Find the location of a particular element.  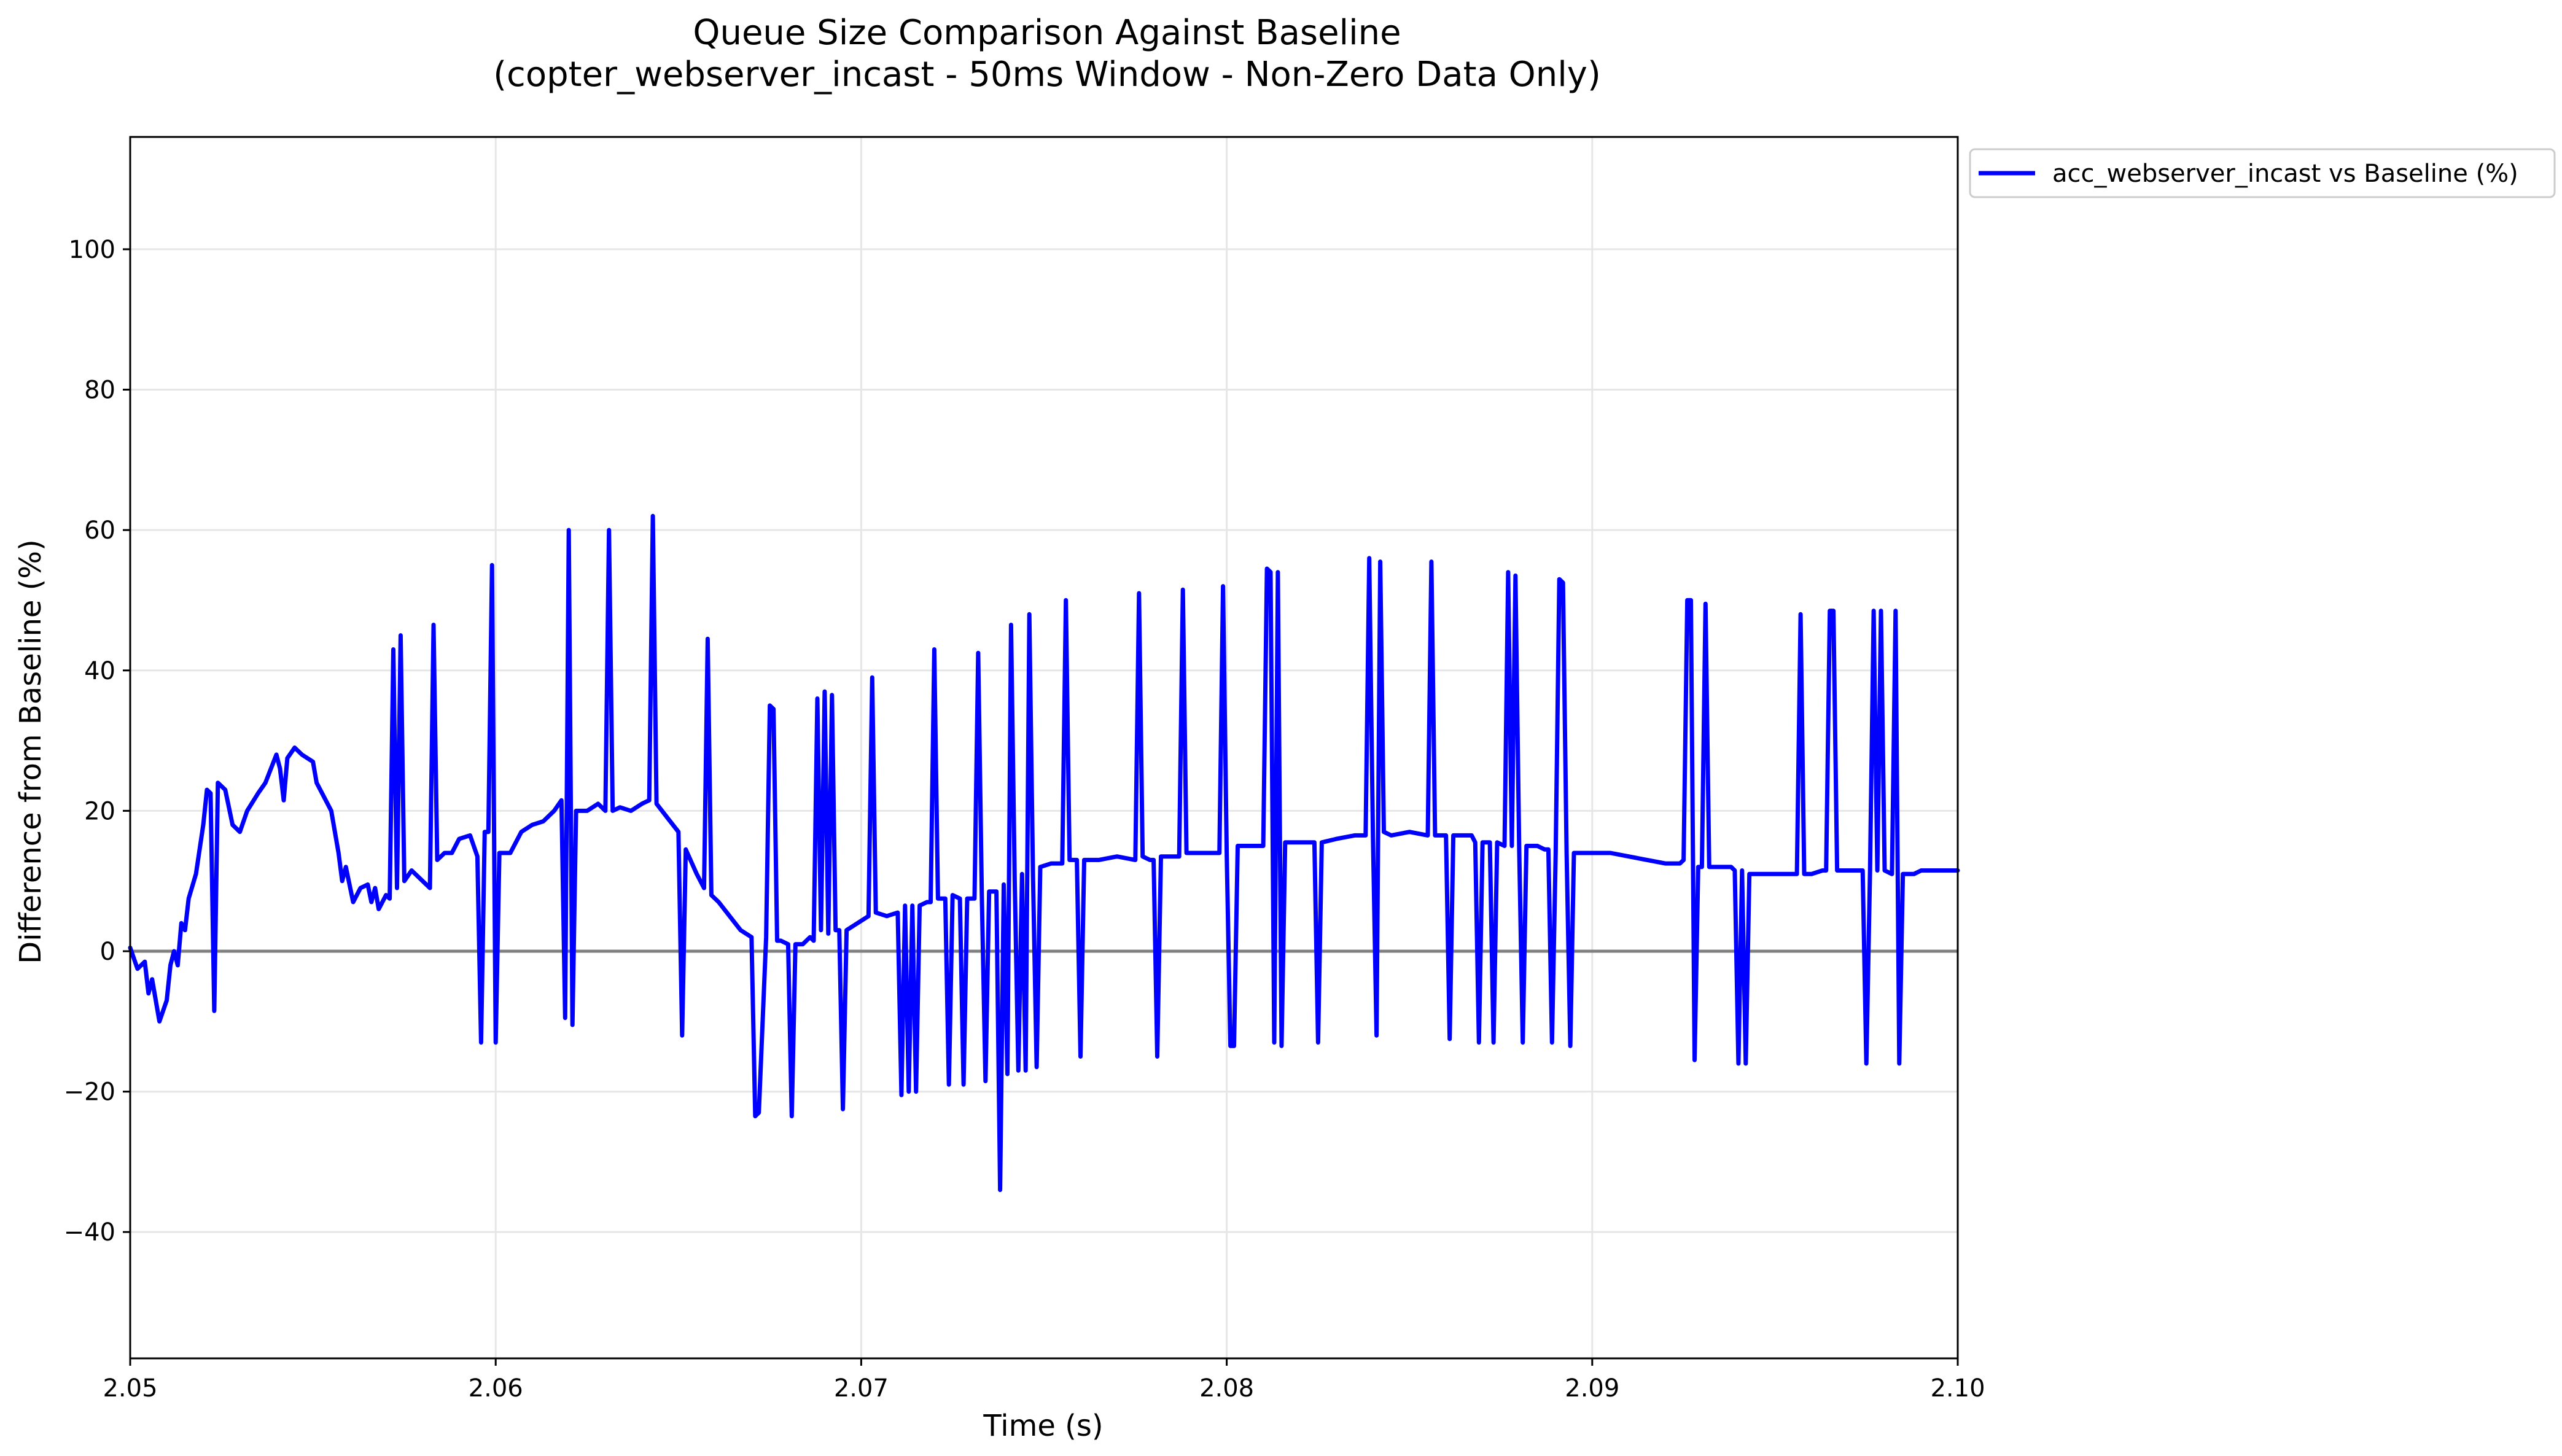

y-tick-label: 80 is located at coordinates (99, 390).